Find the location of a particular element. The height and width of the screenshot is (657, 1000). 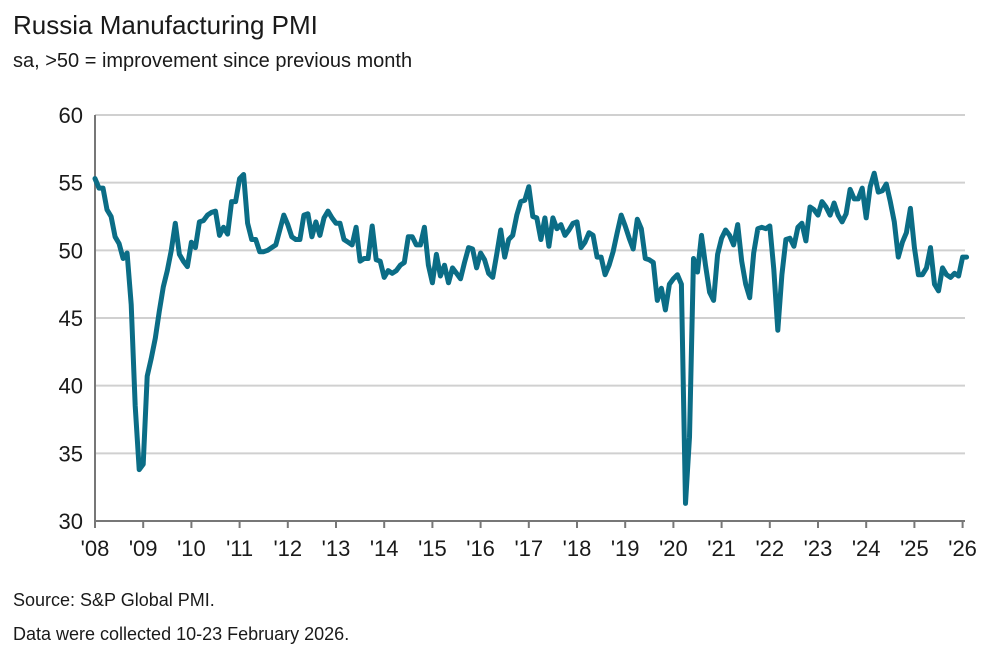

y-tick-label: 45 is located at coordinates (71, 318).